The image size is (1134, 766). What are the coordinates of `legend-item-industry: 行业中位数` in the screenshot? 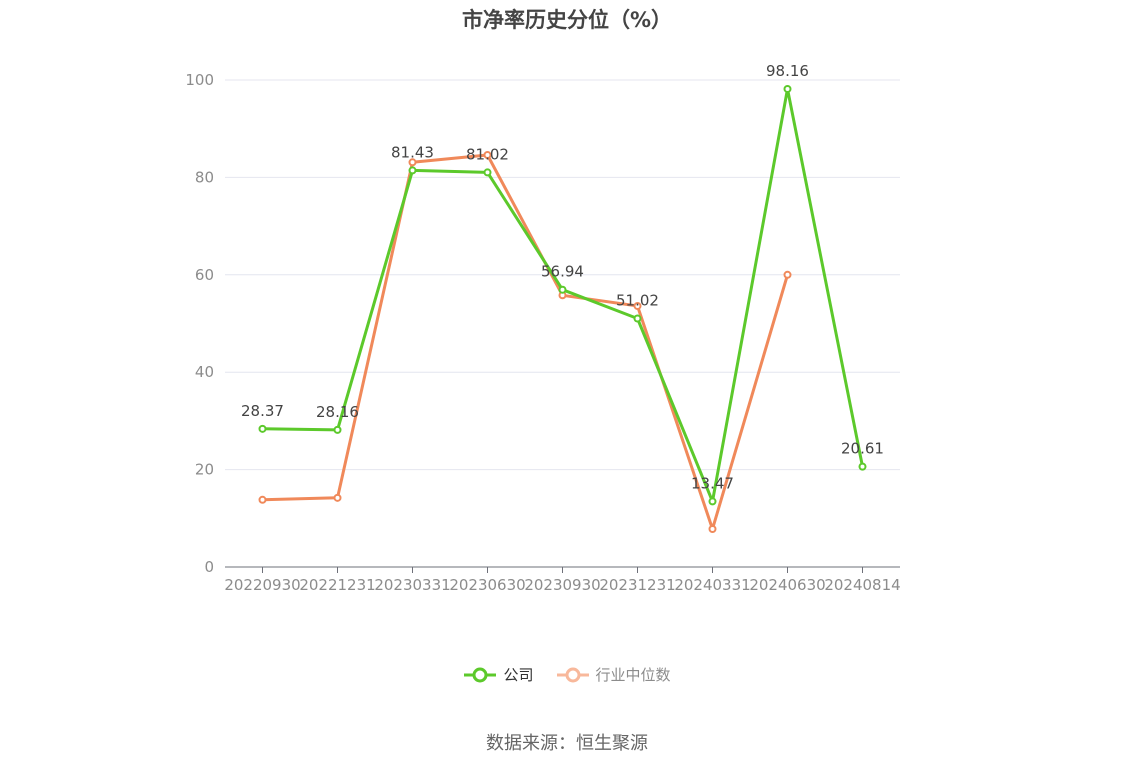 It's located at (613, 674).